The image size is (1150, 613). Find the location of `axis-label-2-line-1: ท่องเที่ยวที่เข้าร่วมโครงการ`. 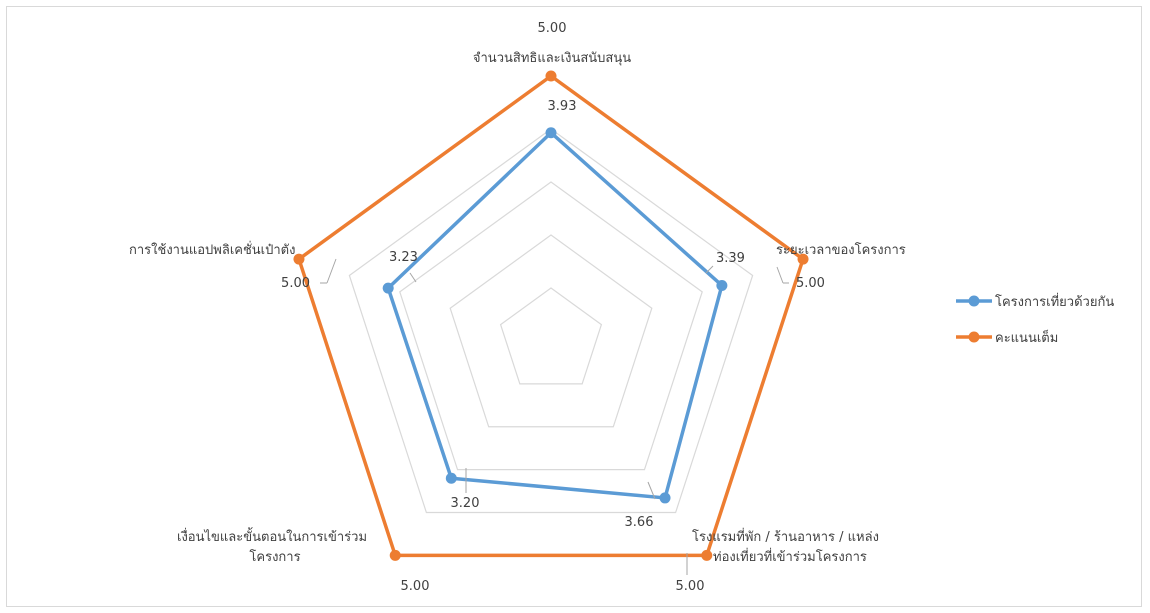

axis-label-2-line-1: ท่องเที่ยวที่เข้าร่วมโครงการ is located at coordinates (790, 556).